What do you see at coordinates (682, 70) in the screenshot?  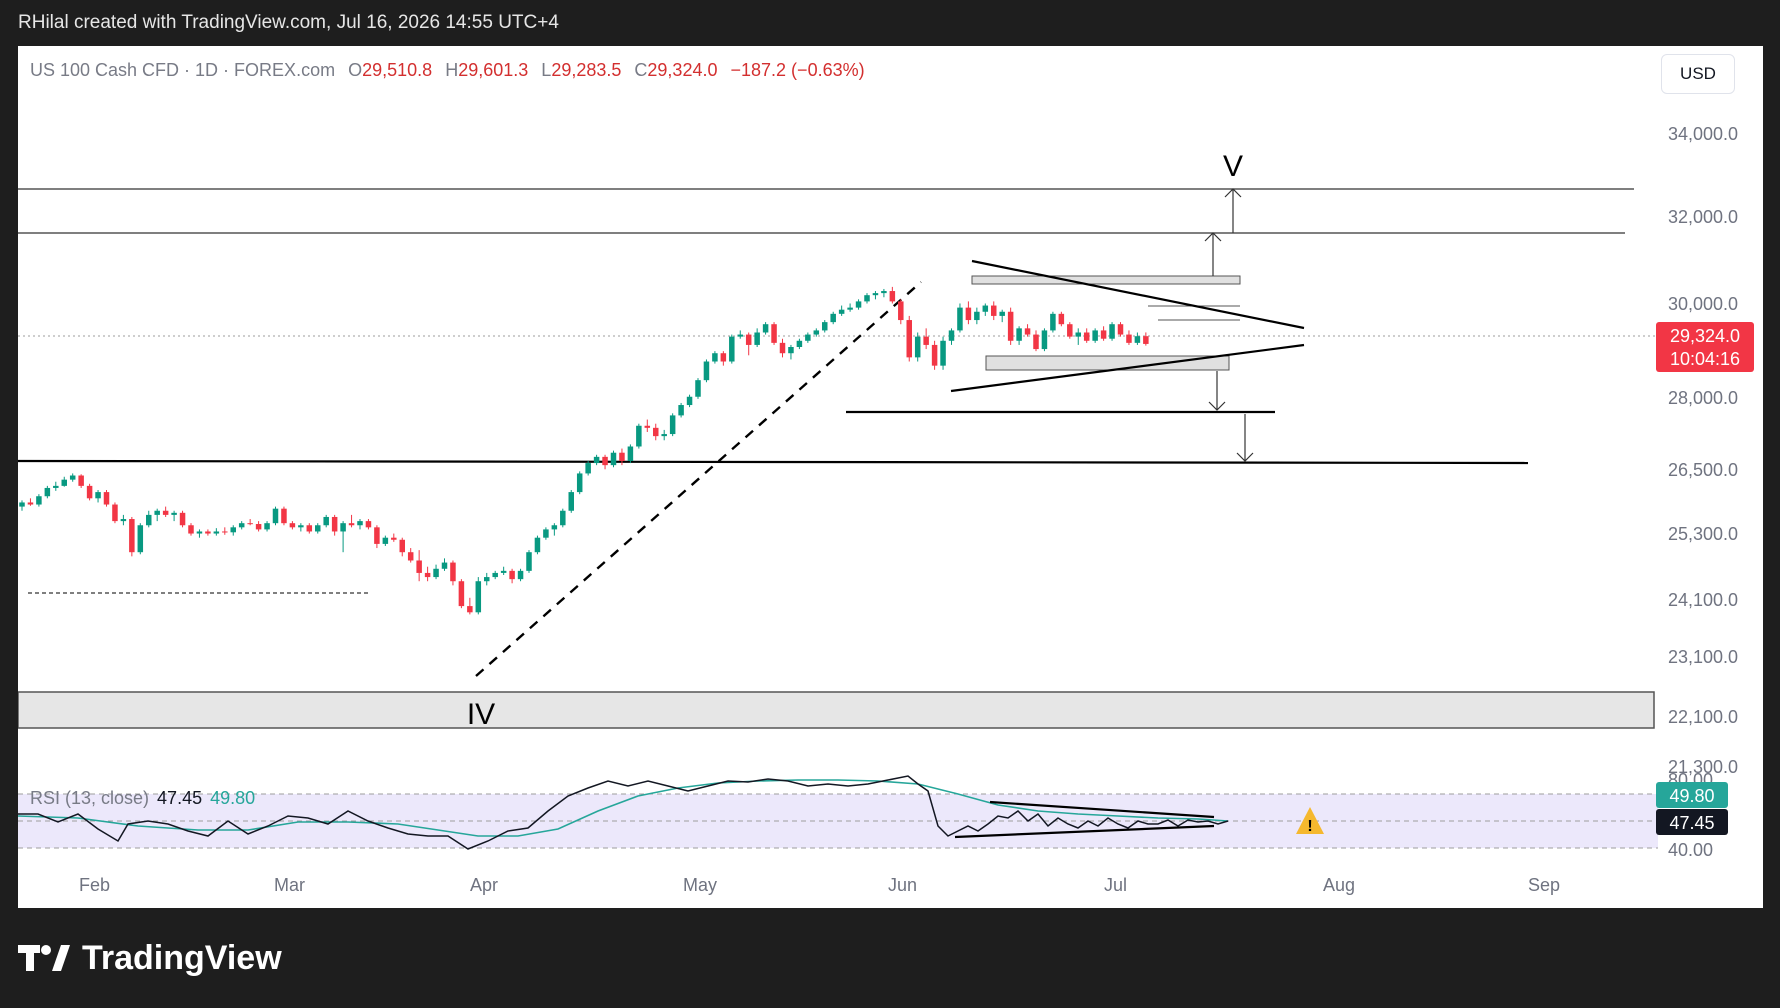 I see `close-value: 29,324.0` at bounding box center [682, 70].